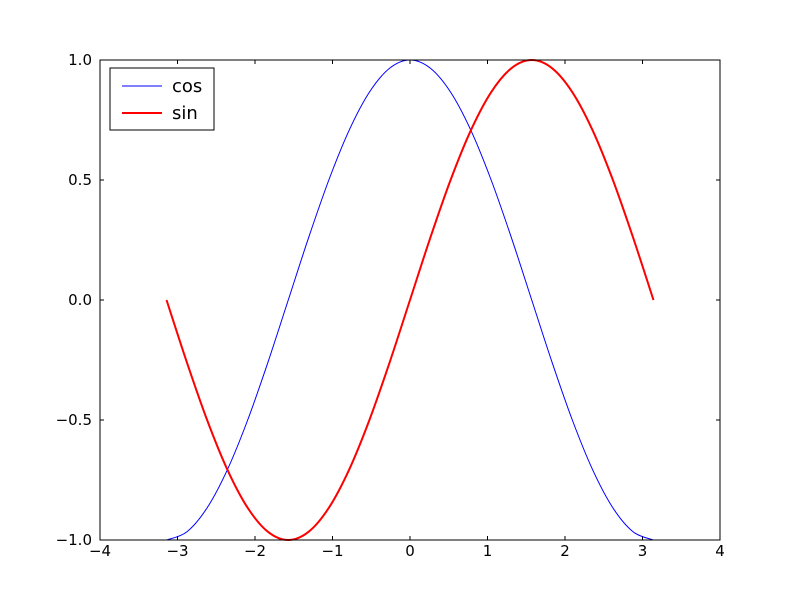 Image resolution: width=800 pixels, height=600 pixels. I want to click on y-tick-label: 1.0, so click(80, 60).